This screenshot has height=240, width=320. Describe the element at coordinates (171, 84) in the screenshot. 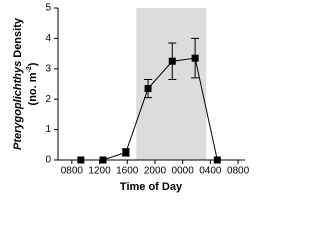

I see `shaded-region` at that location.